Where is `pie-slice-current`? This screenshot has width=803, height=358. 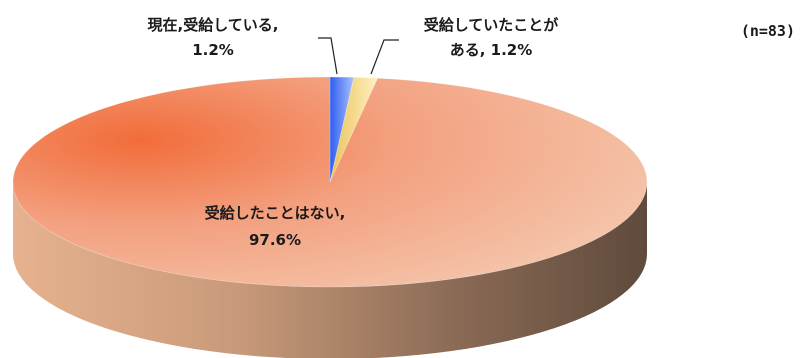 pie-slice-current is located at coordinates (342, 129).